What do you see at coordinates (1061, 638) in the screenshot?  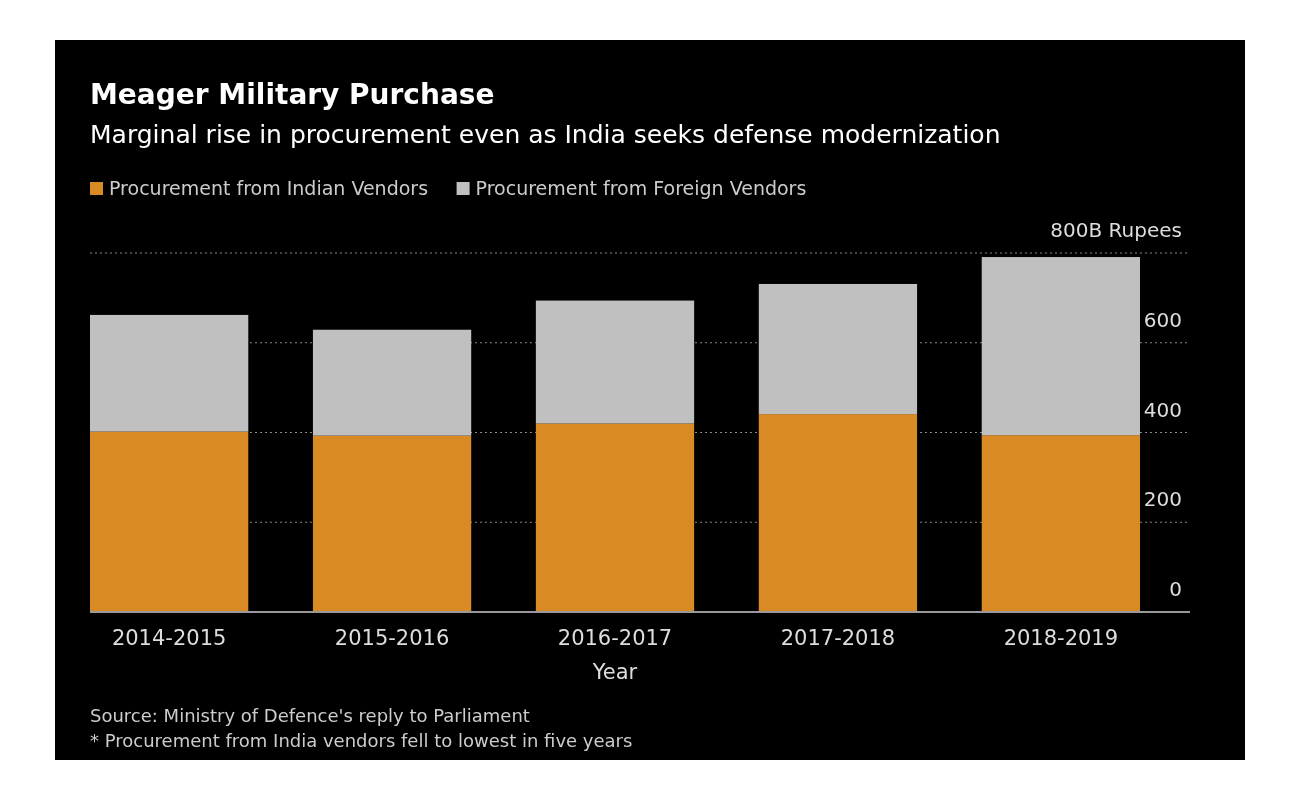 I see `x-tick-label: 2018-2019` at bounding box center [1061, 638].